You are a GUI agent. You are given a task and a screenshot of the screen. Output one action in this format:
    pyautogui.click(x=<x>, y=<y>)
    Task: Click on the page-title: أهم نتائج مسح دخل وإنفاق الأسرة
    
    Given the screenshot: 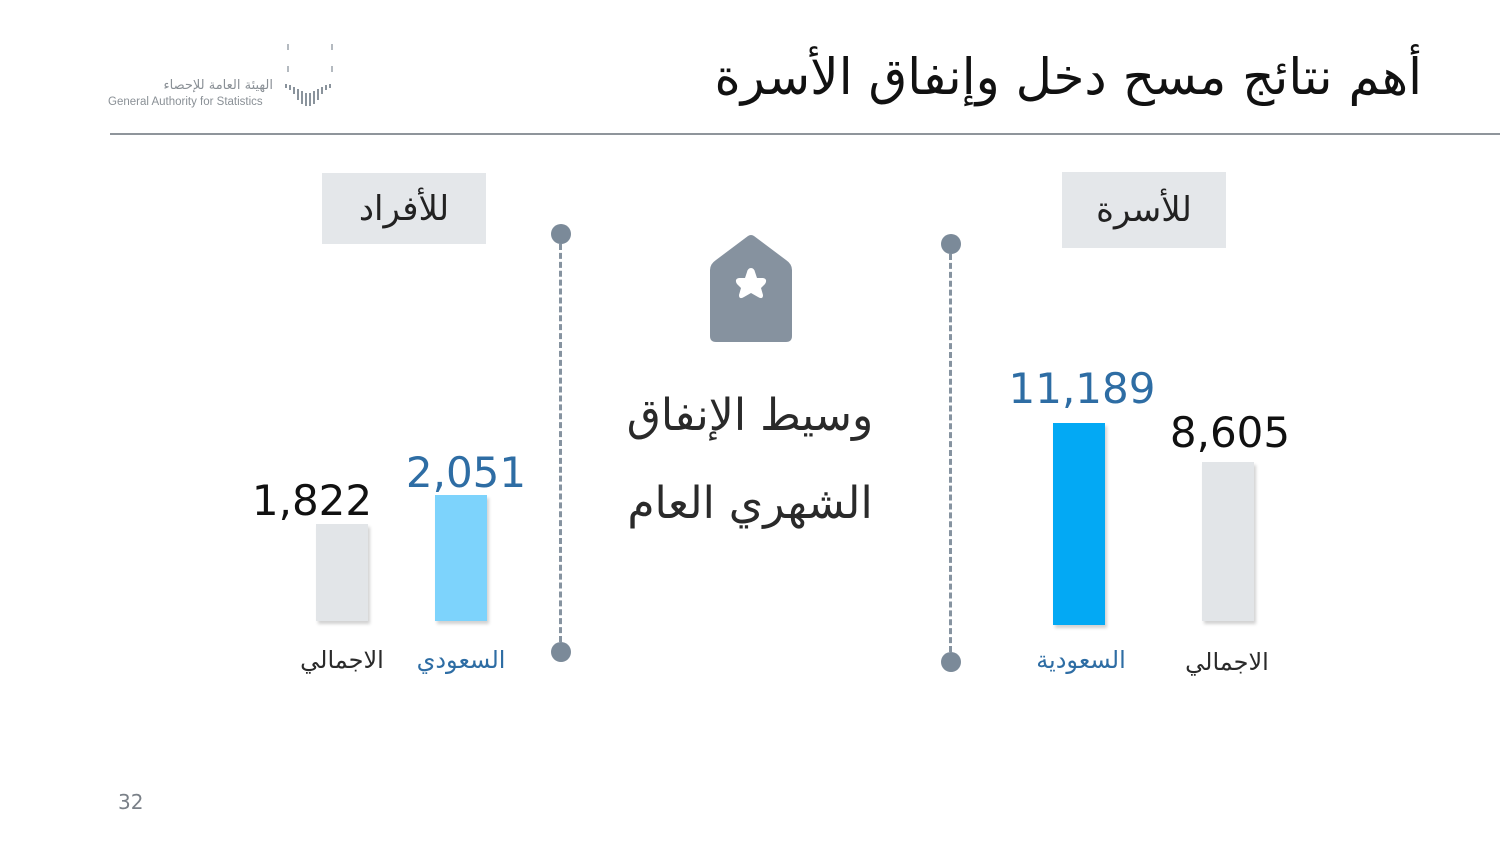 What is the action you would take?
    pyautogui.click(x=1068, y=77)
    